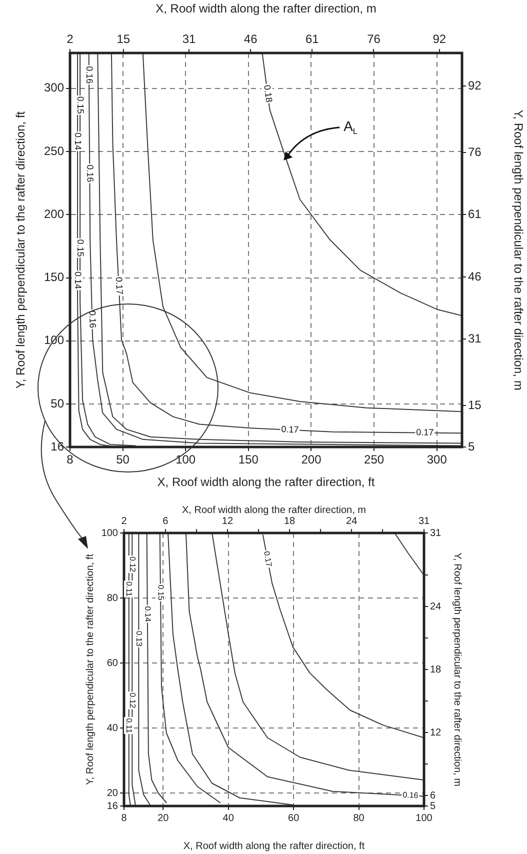  I want to click on y2-tick-label: 15, so click(475, 405).